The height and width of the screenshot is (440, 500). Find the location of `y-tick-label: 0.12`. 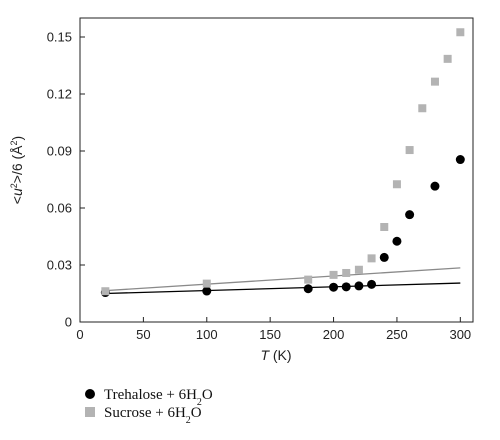

y-tick-label: 0.12 is located at coordinates (59, 94).